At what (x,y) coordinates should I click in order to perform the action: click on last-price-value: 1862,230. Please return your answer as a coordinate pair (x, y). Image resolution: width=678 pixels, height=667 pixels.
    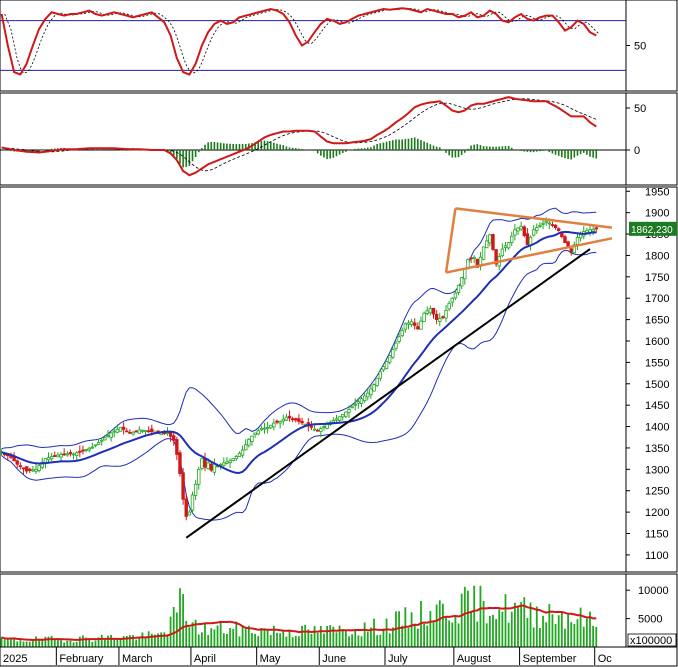
    Looking at the image, I should click on (652, 230).